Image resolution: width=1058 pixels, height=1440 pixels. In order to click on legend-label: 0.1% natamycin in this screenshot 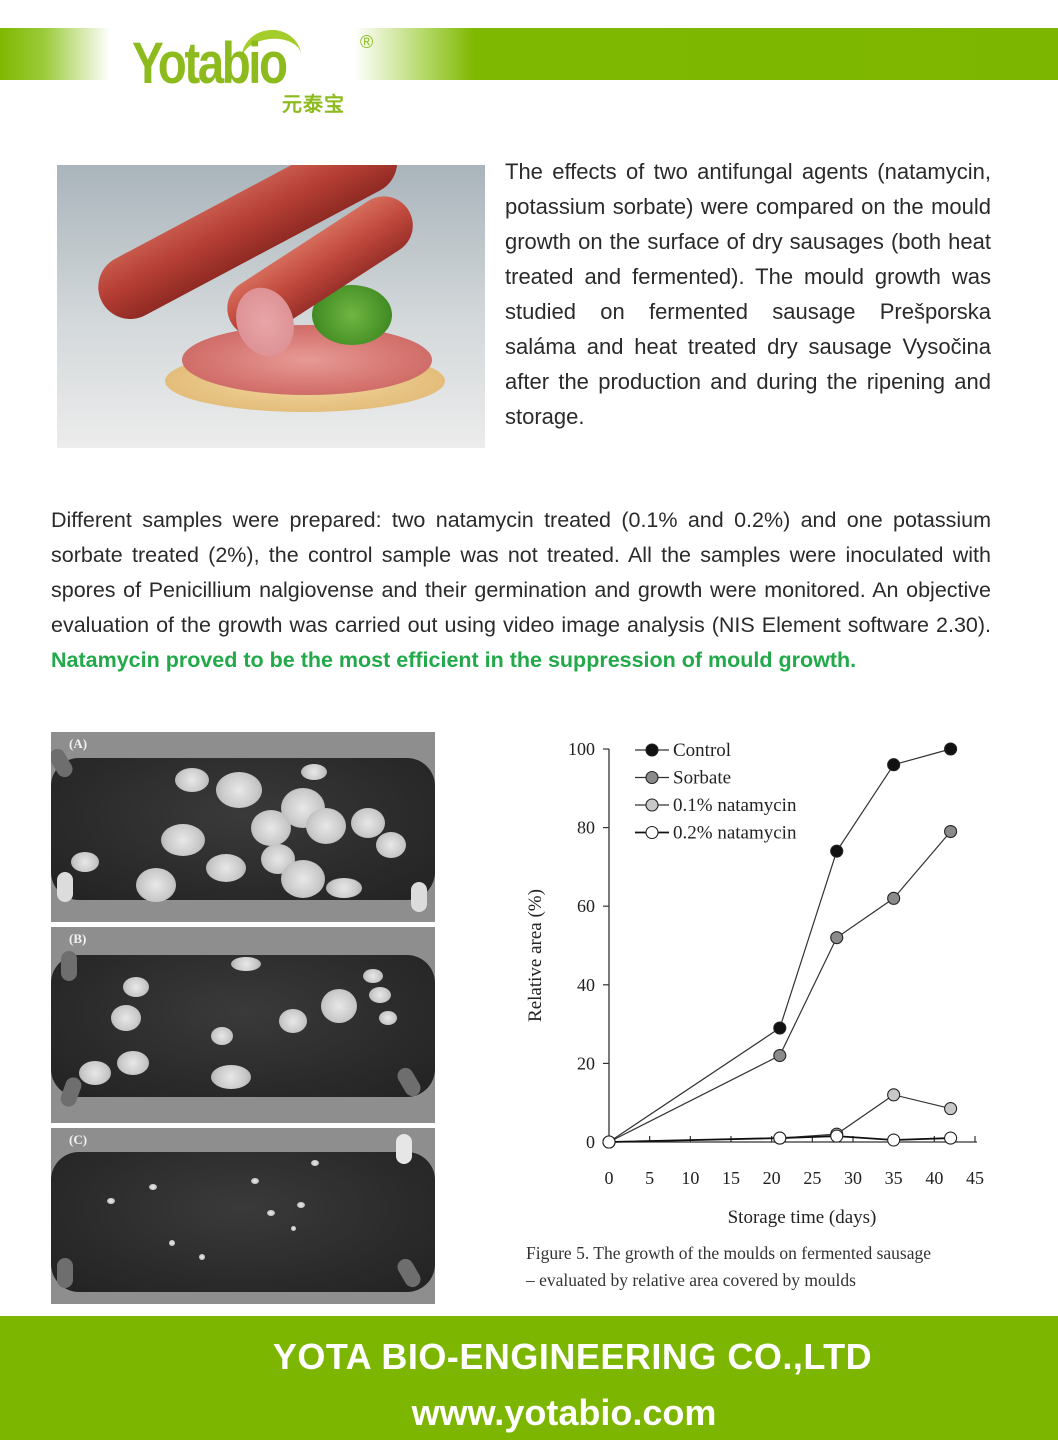, I will do `click(735, 805)`.